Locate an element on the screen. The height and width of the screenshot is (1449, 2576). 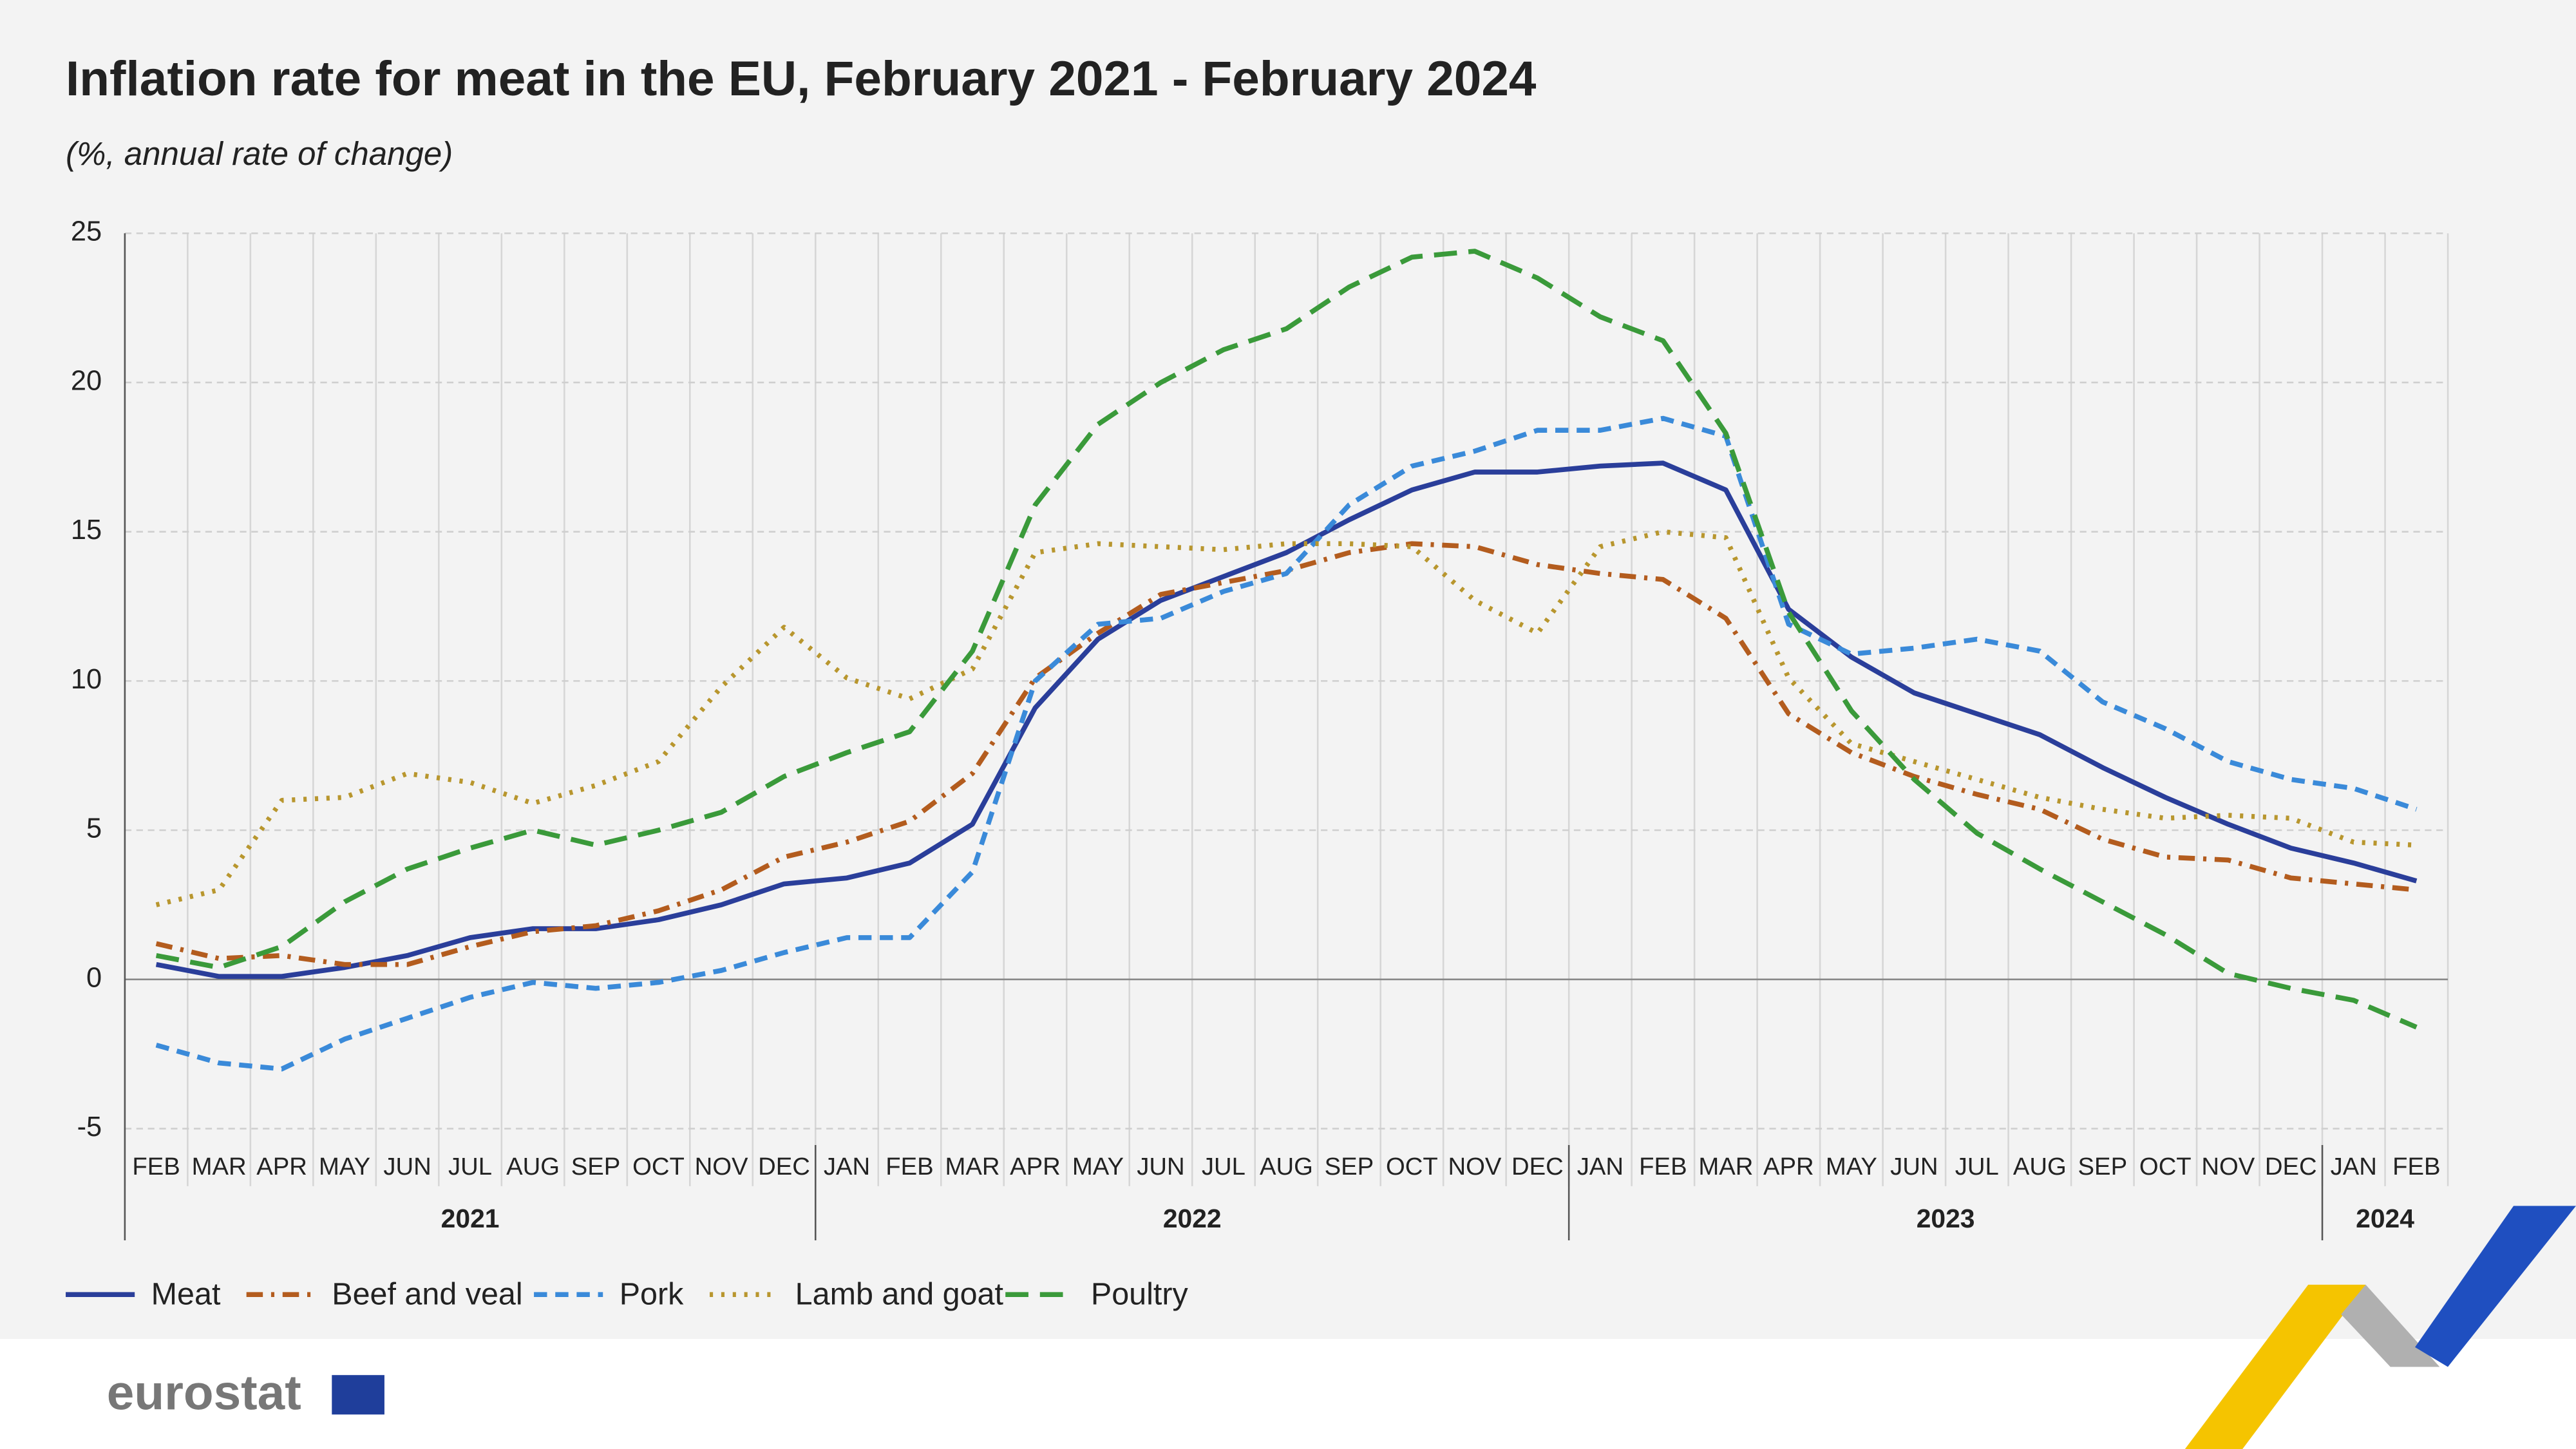
year-label: 2024 is located at coordinates (2385, 1219).